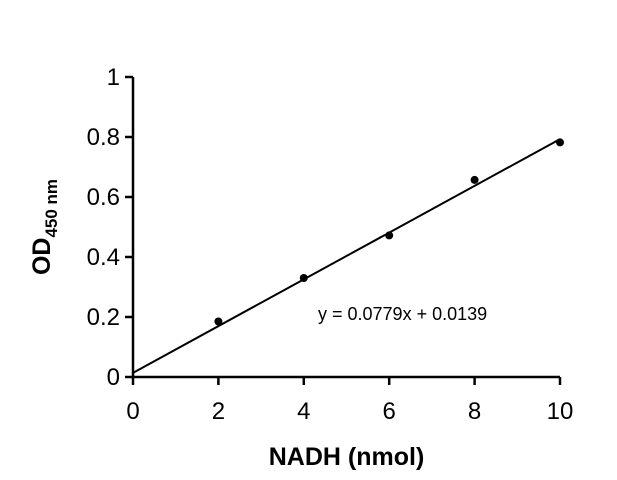 The width and height of the screenshot is (617, 480). Describe the element at coordinates (218, 411) in the screenshot. I see `x-tick-label: 2` at that location.